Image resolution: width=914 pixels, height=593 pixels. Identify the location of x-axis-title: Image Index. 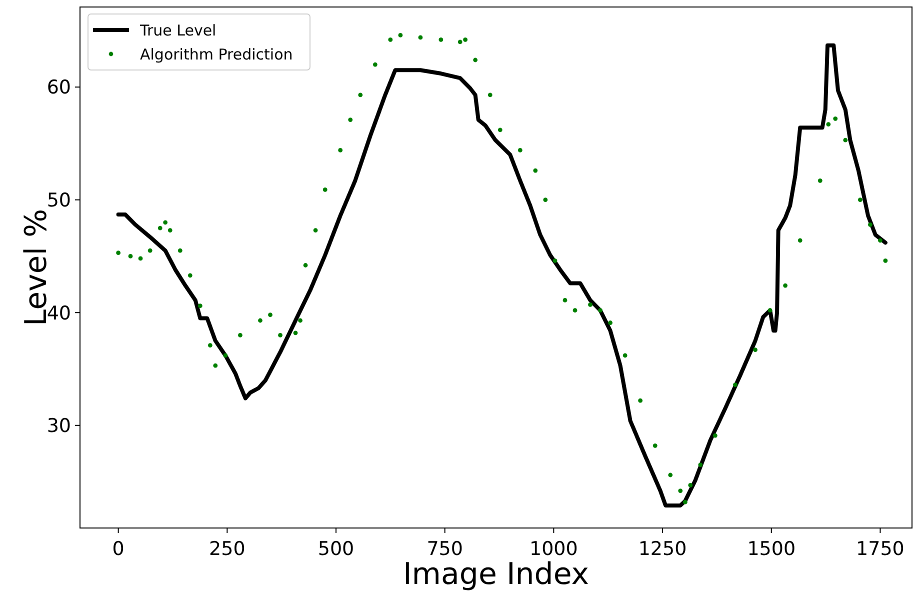
(496, 574).